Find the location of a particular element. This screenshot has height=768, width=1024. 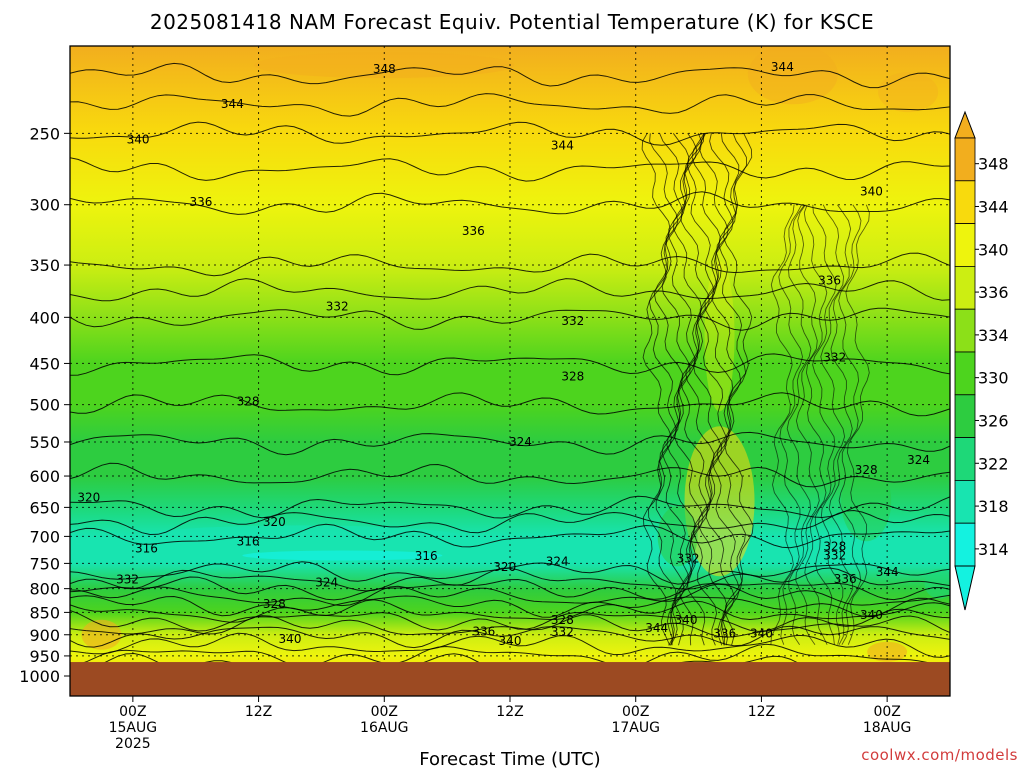

colorbar: 348 344 340 336 334 330 326 322 318 314 is located at coordinates (981, 360).